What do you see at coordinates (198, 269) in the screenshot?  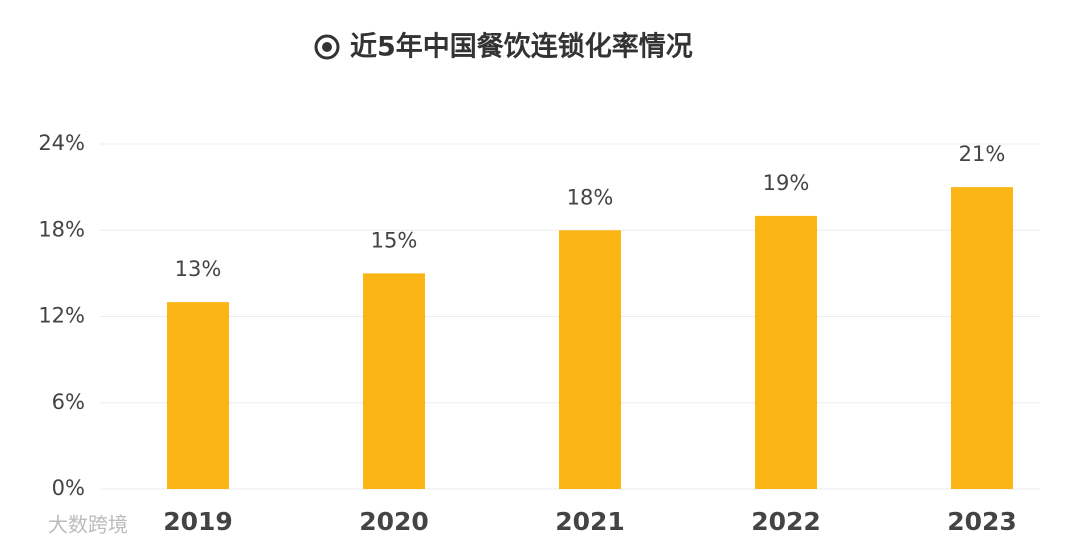 I see `data-label: 13%` at bounding box center [198, 269].